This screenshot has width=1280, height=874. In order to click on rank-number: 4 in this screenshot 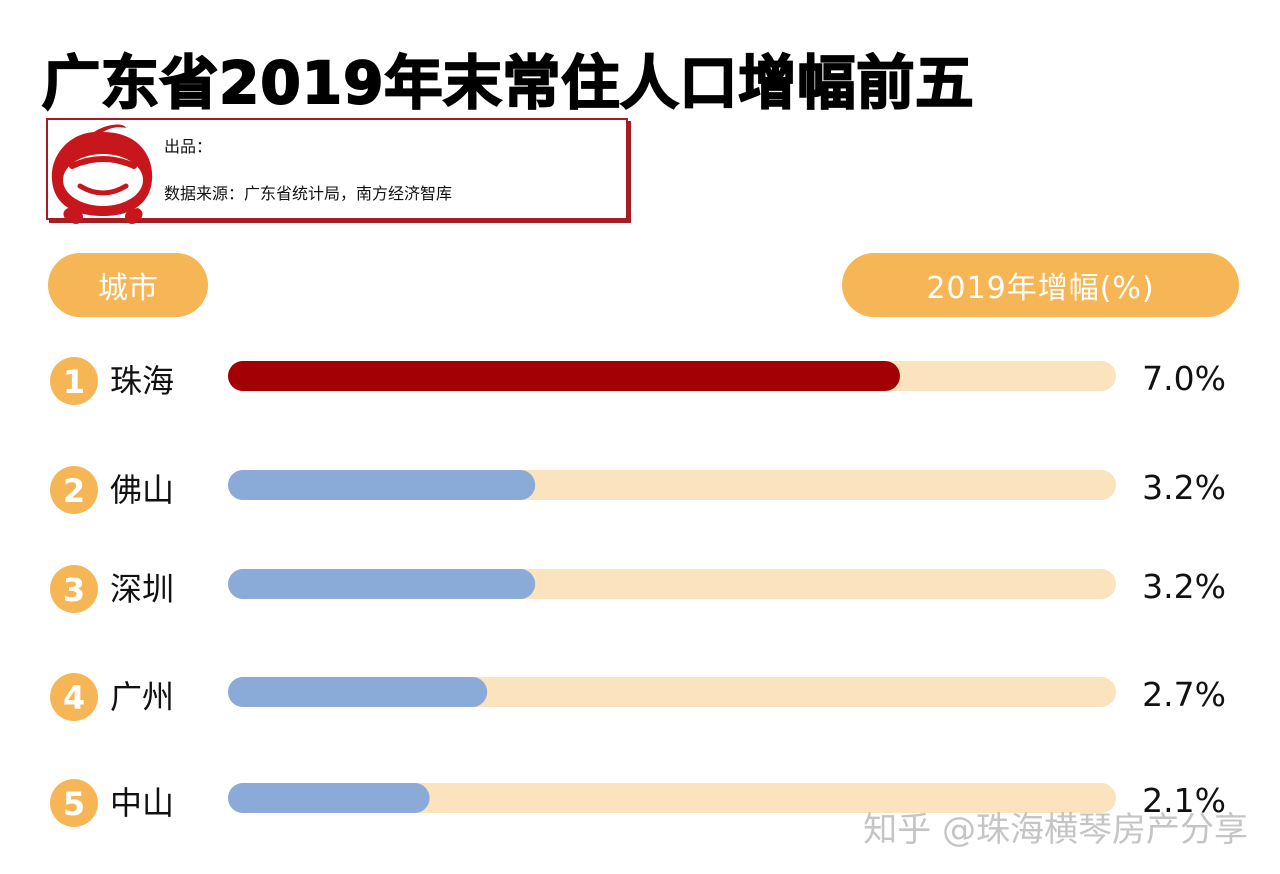, I will do `click(74, 698)`.